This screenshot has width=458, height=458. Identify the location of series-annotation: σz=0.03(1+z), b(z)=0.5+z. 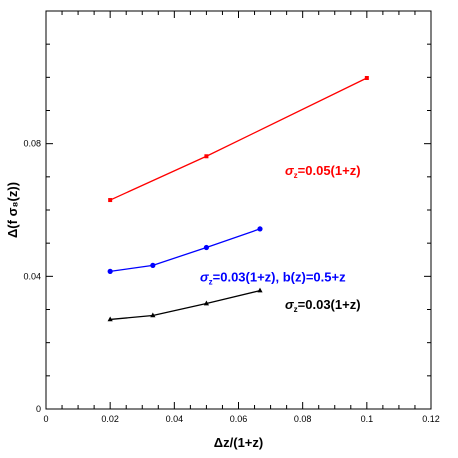
(273, 277).